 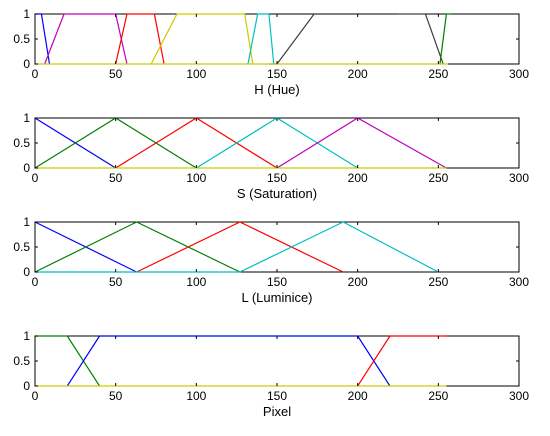 I want to click on x-axis-label: S (Saturation), so click(x=277, y=193).